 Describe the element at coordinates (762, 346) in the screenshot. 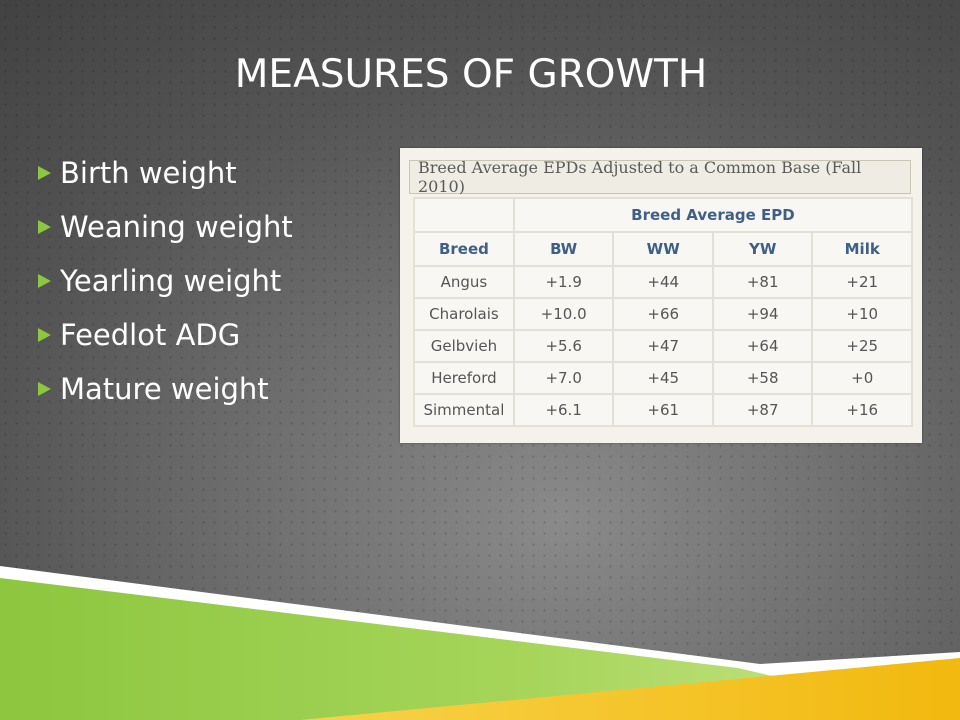

I see `yw-cell: +64` at that location.